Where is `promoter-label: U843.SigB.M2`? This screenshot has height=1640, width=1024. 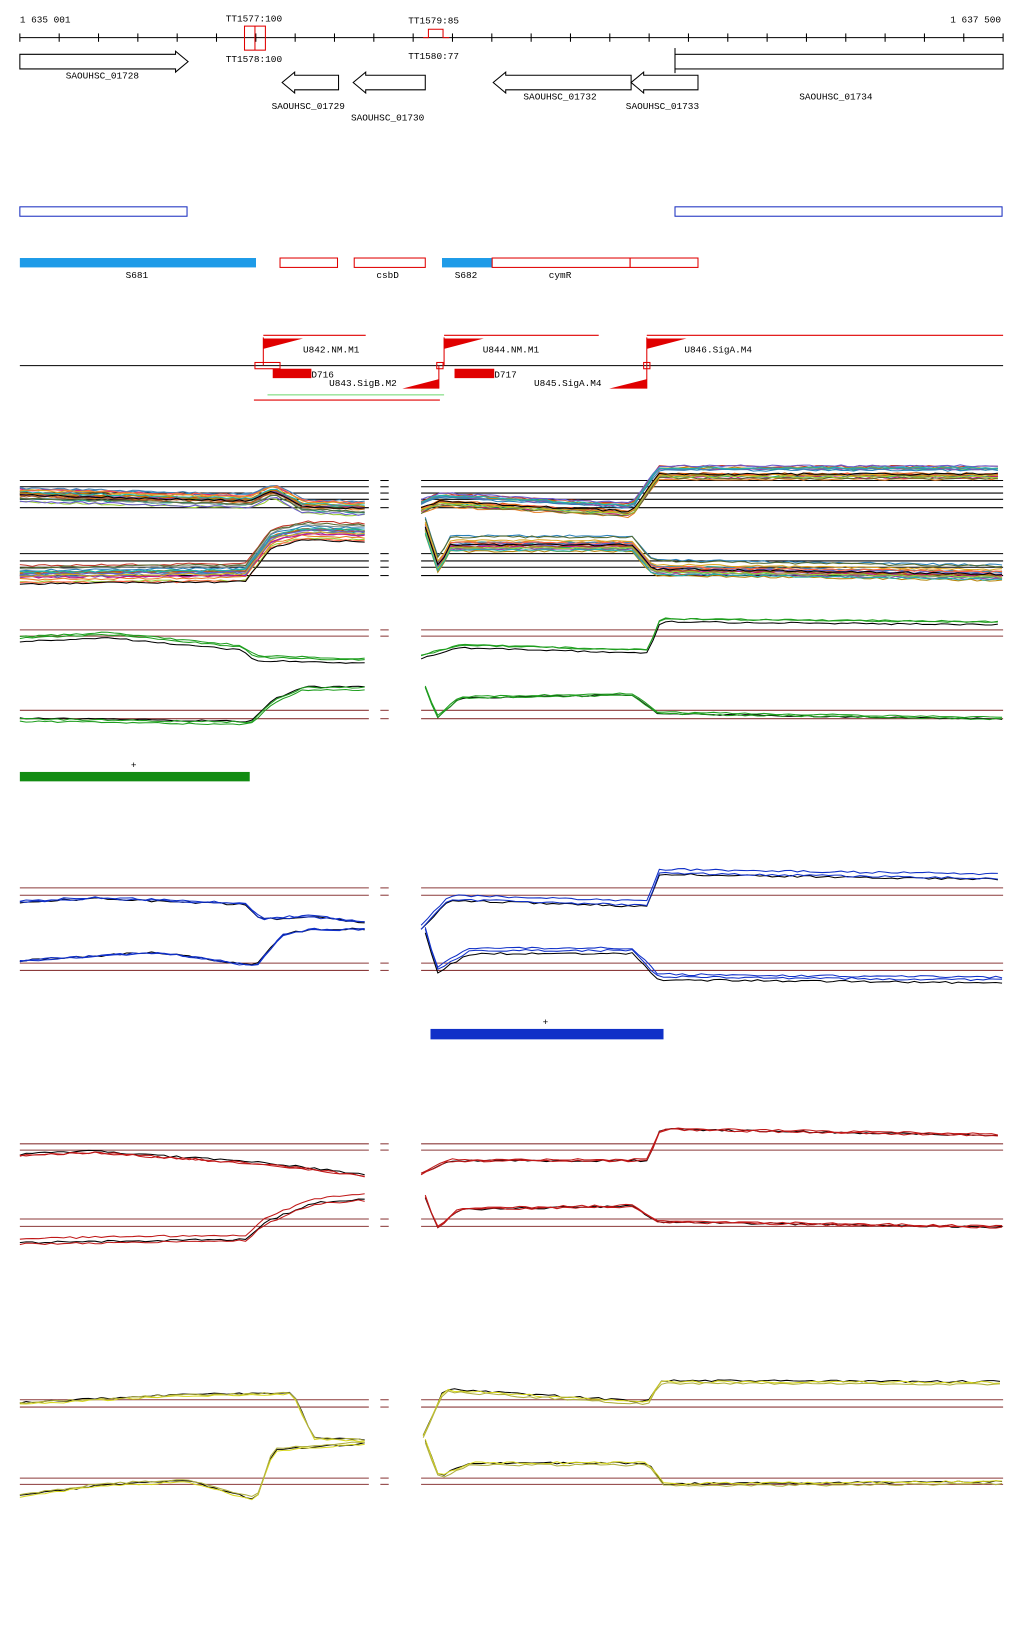
promoter-label: U843.SigB.M2 is located at coordinates (363, 383).